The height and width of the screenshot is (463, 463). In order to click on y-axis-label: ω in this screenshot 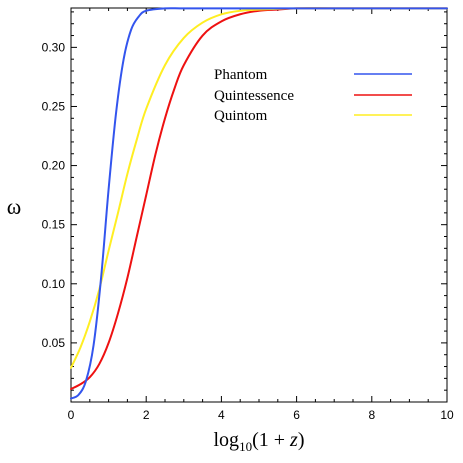, I will do `click(14, 206)`.